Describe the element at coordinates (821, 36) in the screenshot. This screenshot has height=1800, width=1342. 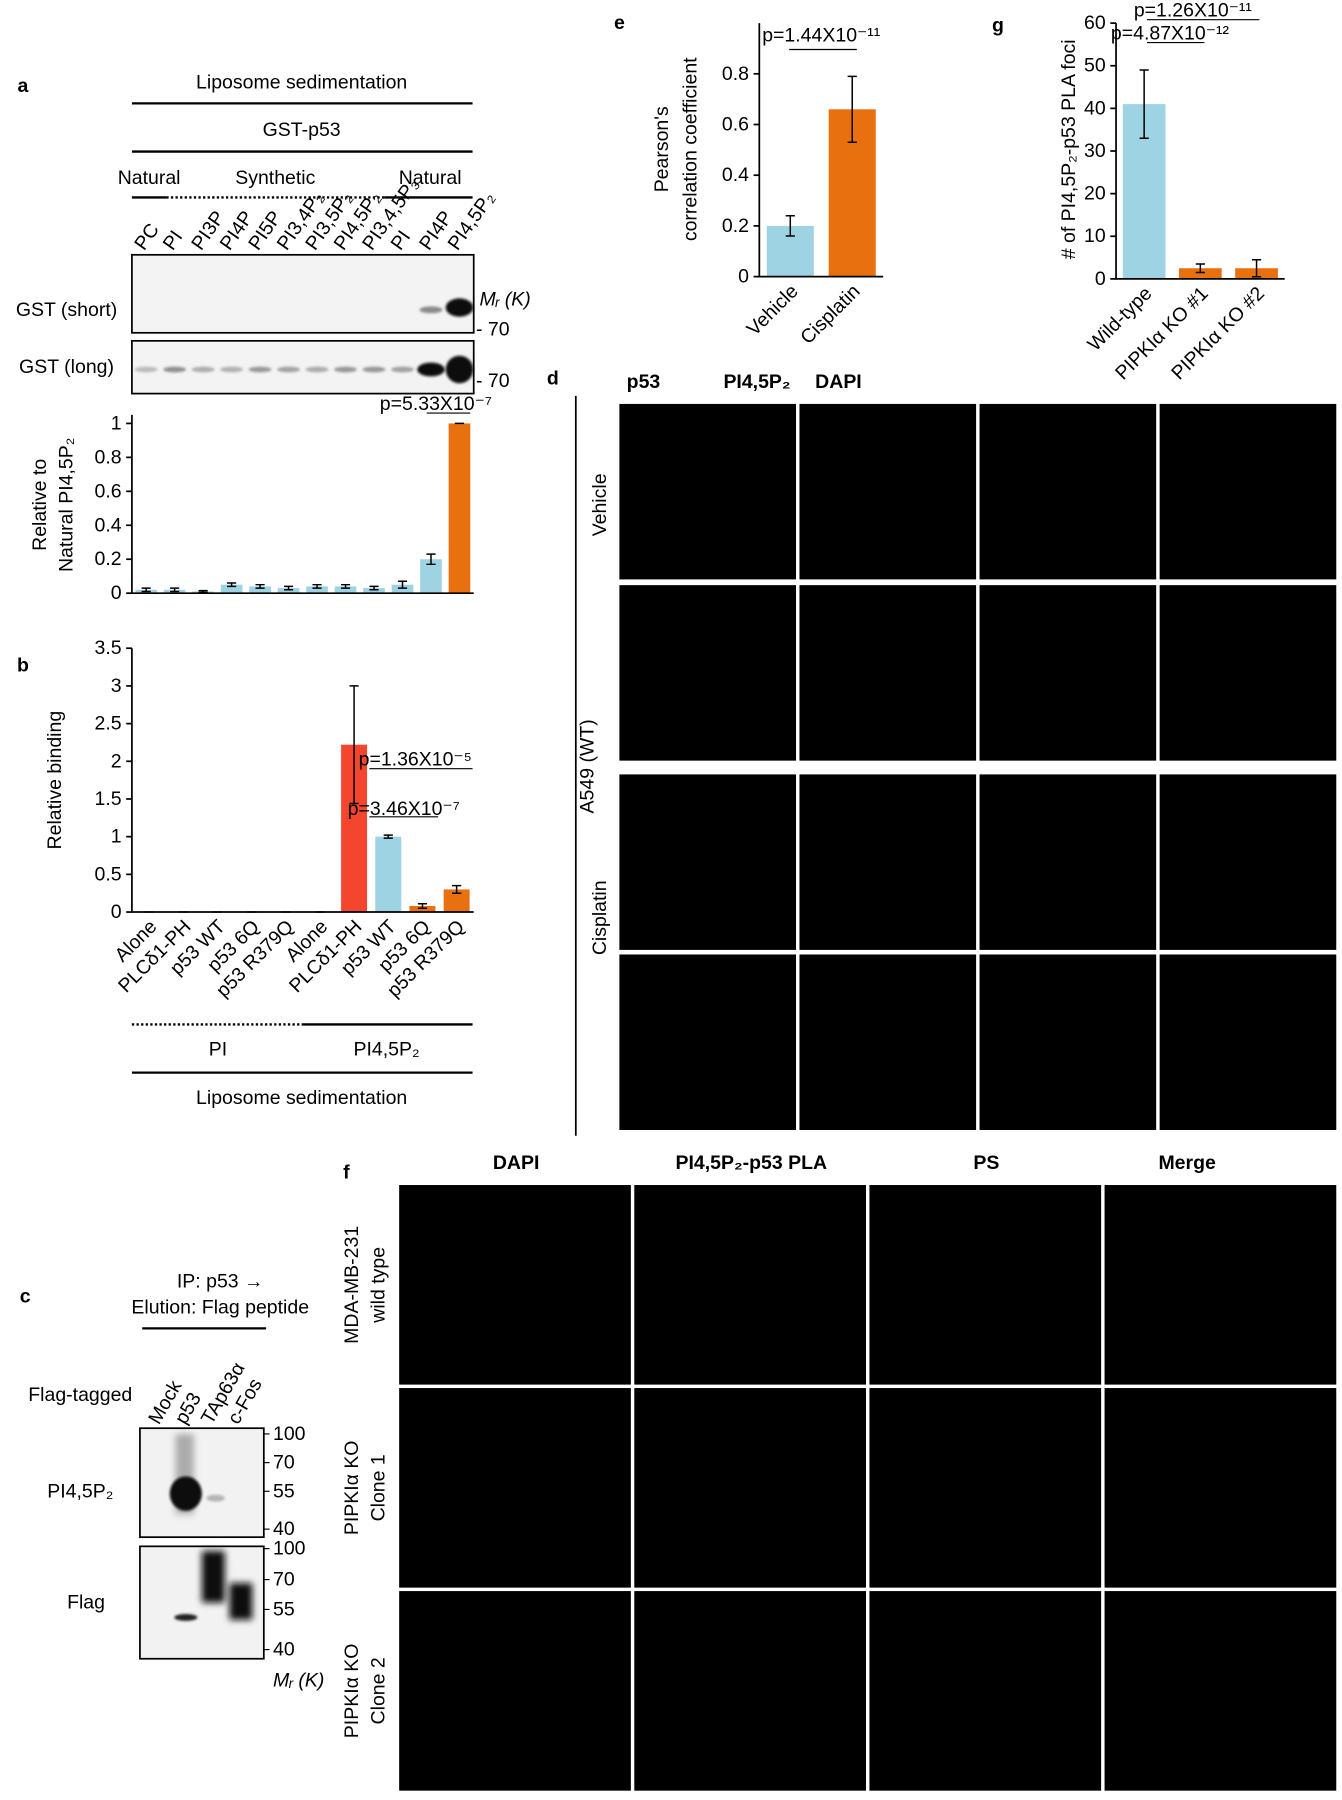
I see `p-value: p=1.44X10⁻¹¹` at that location.